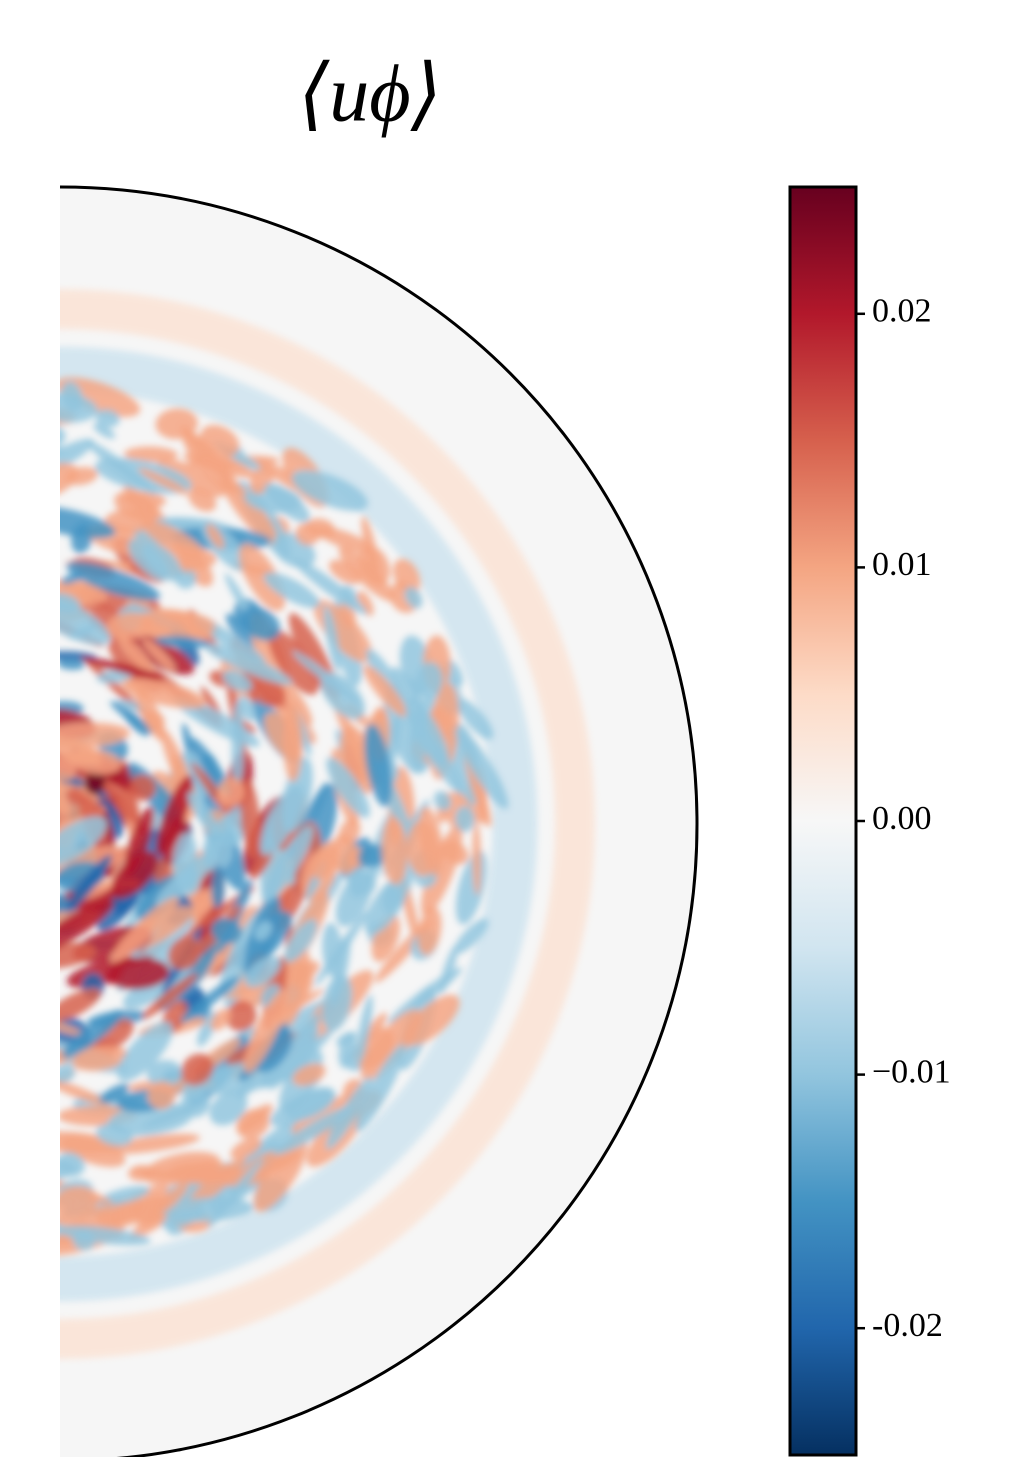  I want to click on tick-label: -0.02, so click(907, 1325).